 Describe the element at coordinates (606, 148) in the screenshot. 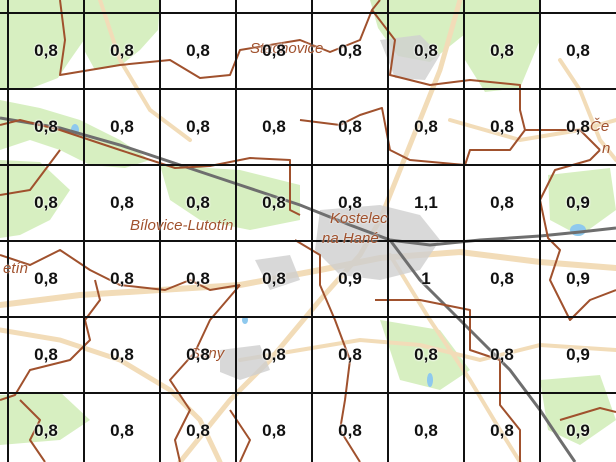

I see `place-label-cechy-2: n` at that location.